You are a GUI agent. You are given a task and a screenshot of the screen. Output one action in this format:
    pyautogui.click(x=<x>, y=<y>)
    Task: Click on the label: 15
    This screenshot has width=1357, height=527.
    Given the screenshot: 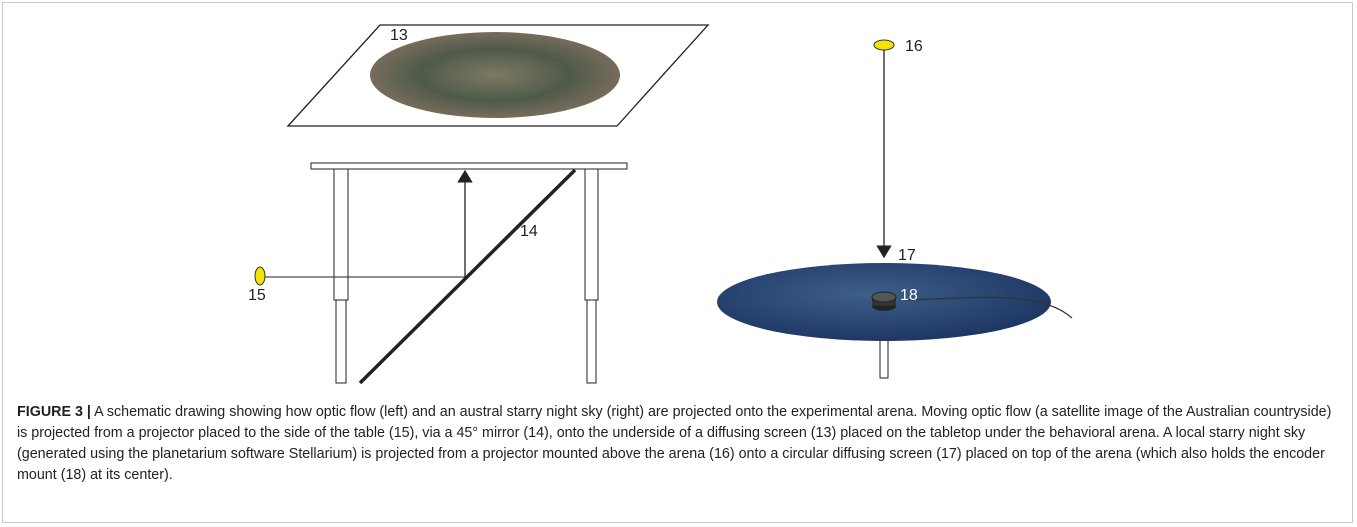 What is the action you would take?
    pyautogui.click(x=257, y=295)
    